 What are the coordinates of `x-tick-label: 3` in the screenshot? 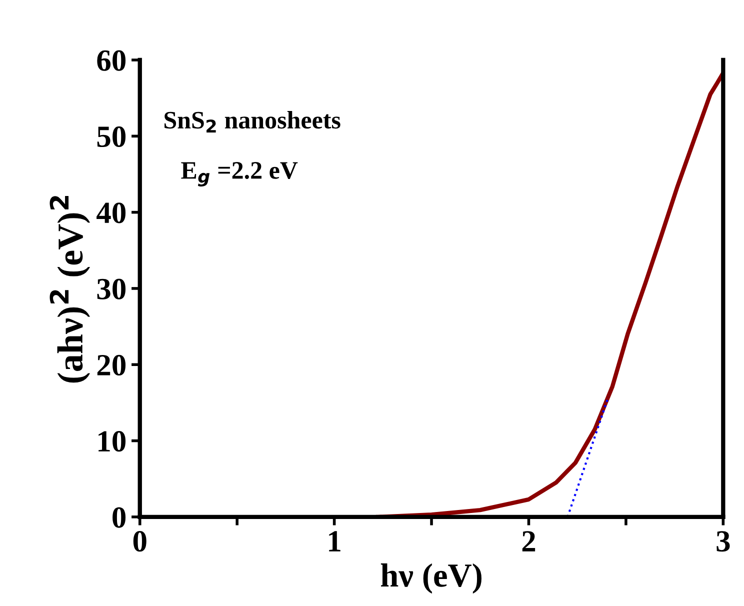 It's located at (723, 541).